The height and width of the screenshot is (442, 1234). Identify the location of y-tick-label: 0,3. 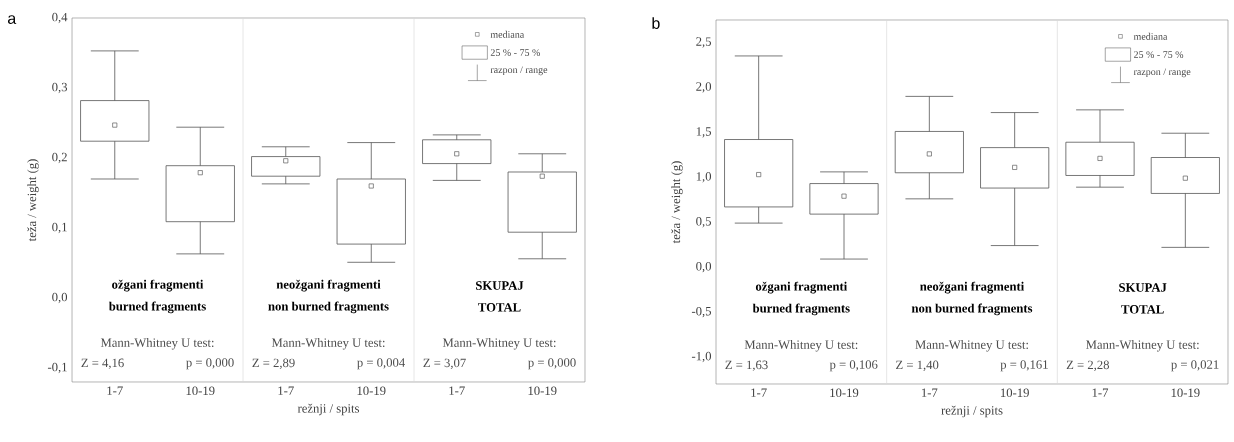
(60, 88).